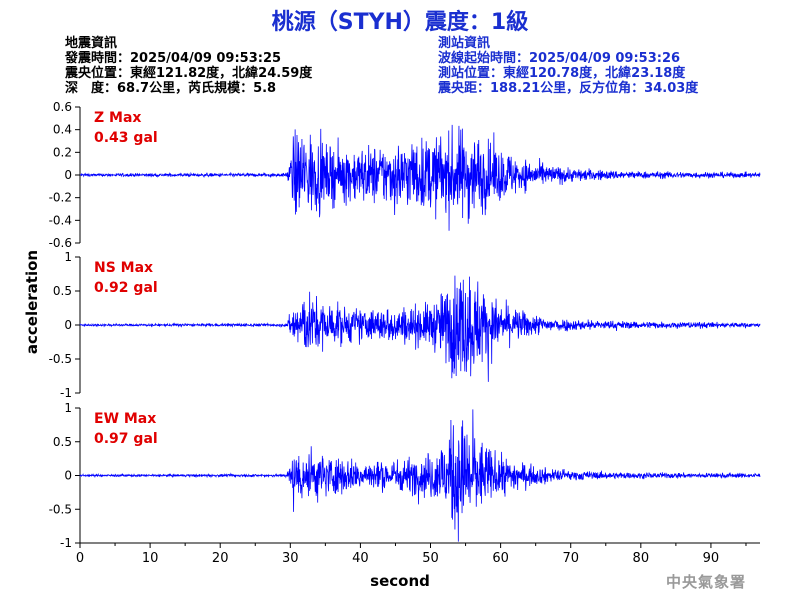  What do you see at coordinates (68, 408) in the screenshot?
I see `y-tick-label-EW: 1` at bounding box center [68, 408].